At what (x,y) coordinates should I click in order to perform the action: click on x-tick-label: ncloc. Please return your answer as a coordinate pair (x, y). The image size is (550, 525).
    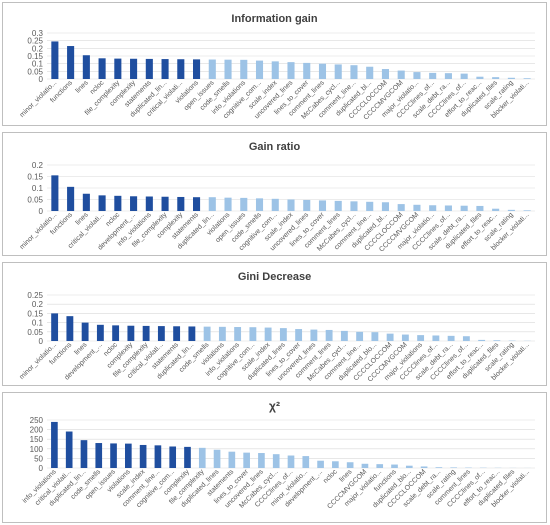
    Looking at the image, I should click on (330, 476).